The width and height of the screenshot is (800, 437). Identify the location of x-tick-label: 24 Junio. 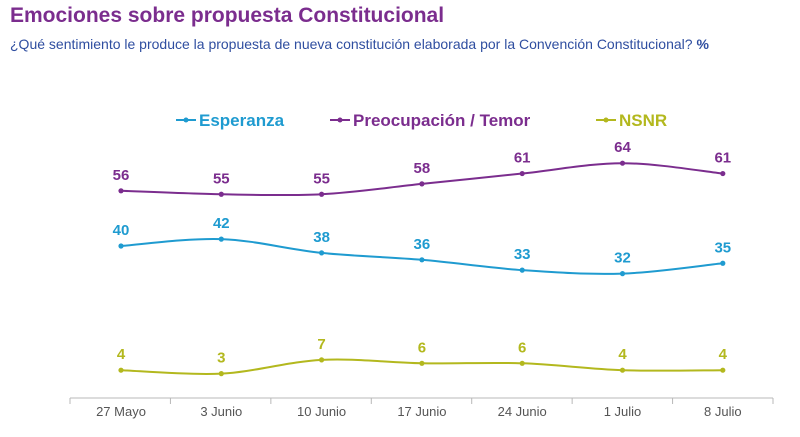
(522, 411).